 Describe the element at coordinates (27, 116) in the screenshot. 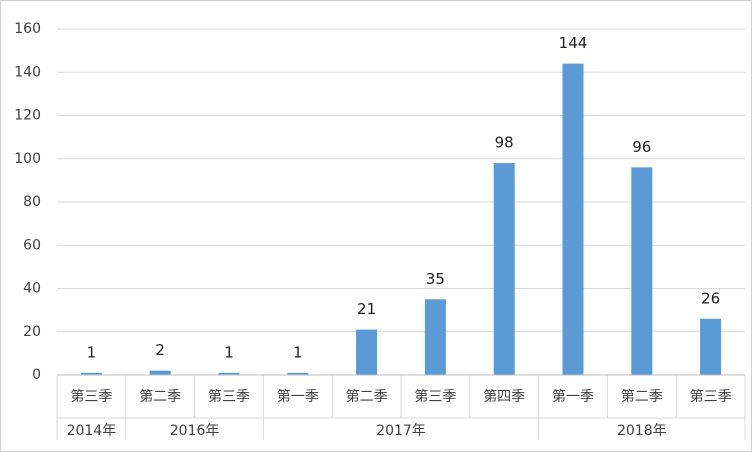

I see `y-tick-label: 120` at that location.